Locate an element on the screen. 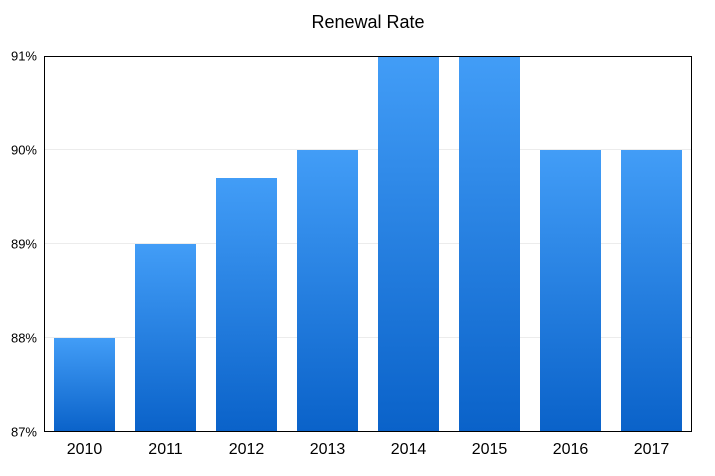 Image resolution: width=715 pixels, height=476 pixels. y-tick-label: 89% is located at coordinates (23, 244).